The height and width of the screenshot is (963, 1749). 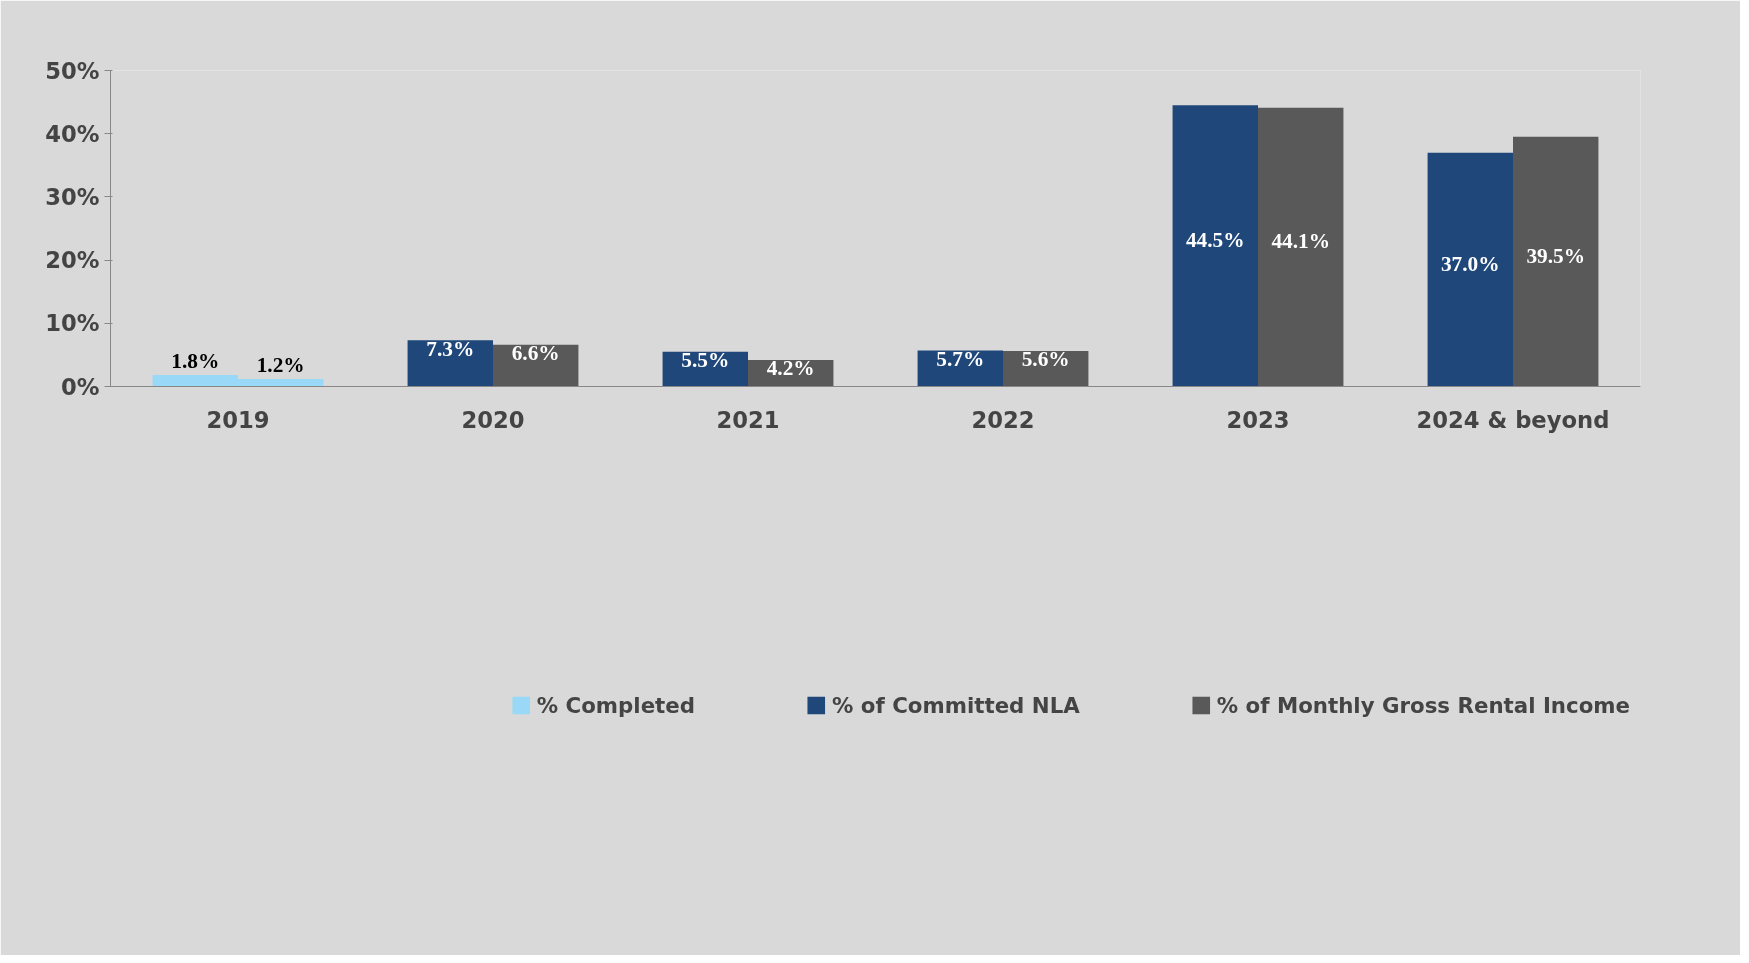 What do you see at coordinates (72, 260) in the screenshot?
I see `y-tick-label: 20%` at bounding box center [72, 260].